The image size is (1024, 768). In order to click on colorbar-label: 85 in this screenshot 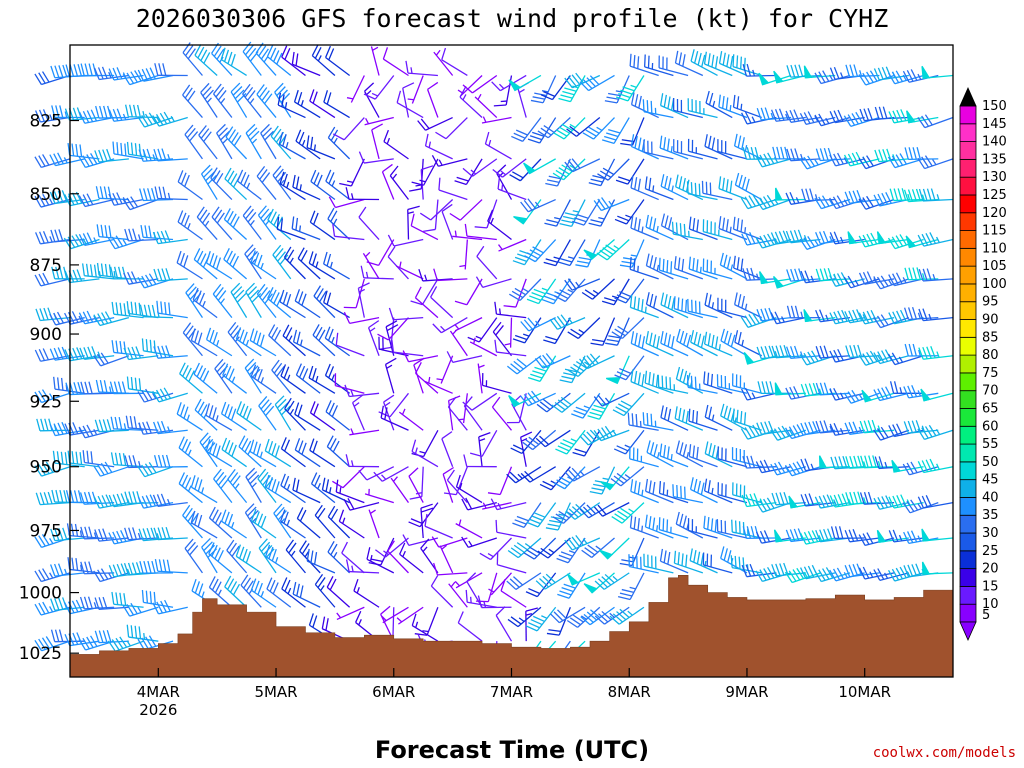, I will do `click(990, 337)`.